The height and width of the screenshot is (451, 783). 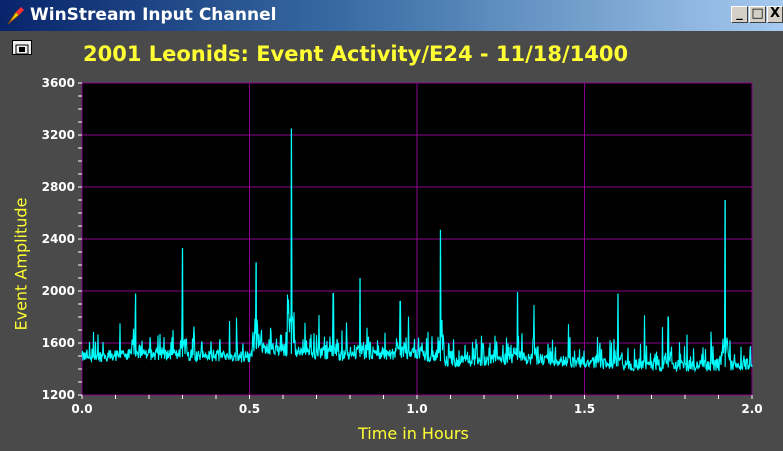 What do you see at coordinates (416, 409) in the screenshot?
I see `x-tick-label: 1.0` at bounding box center [416, 409].